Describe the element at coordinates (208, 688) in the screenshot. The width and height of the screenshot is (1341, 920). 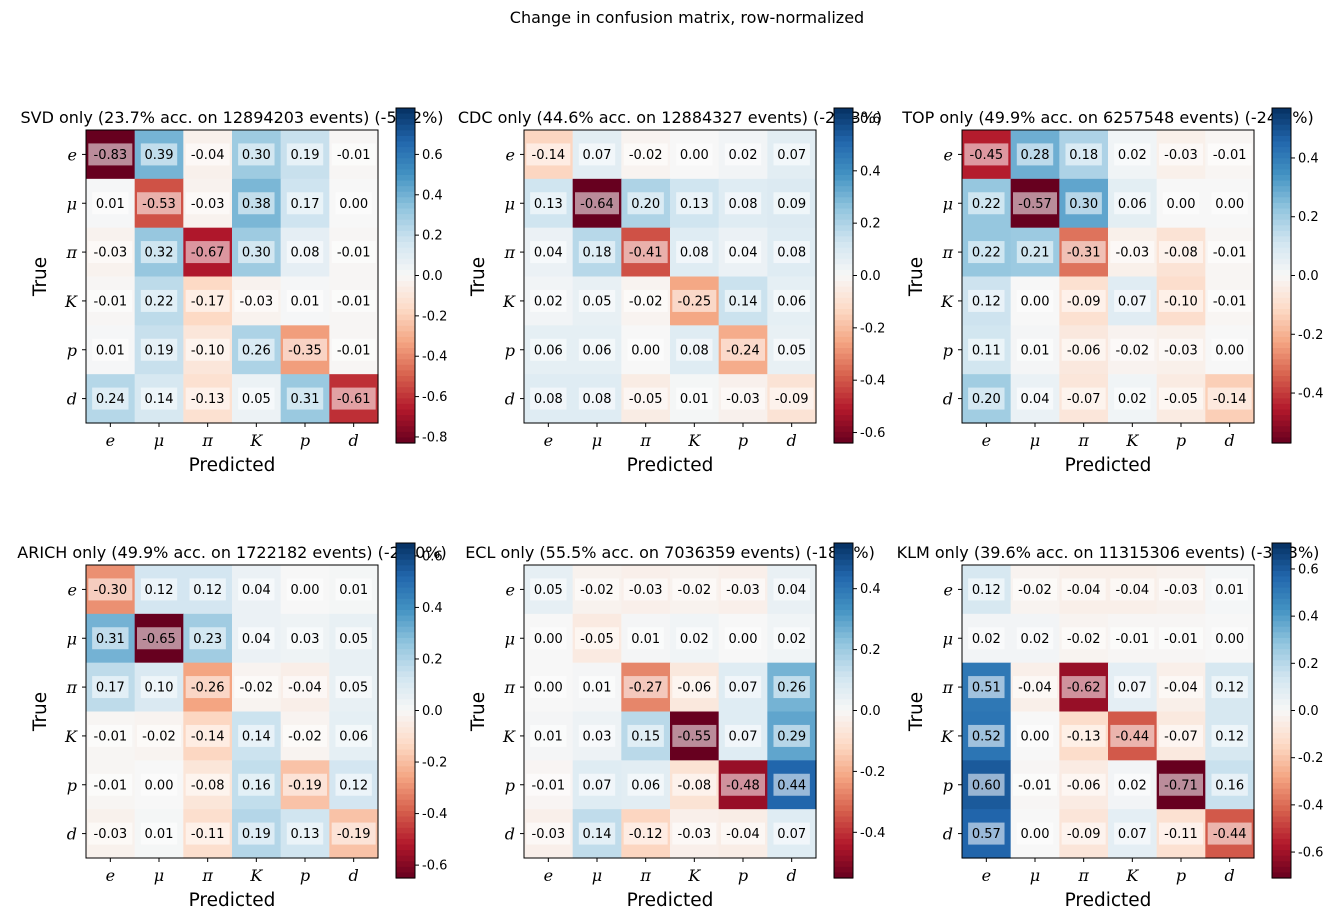
I see `cell-value-label: -0.26` at that location.